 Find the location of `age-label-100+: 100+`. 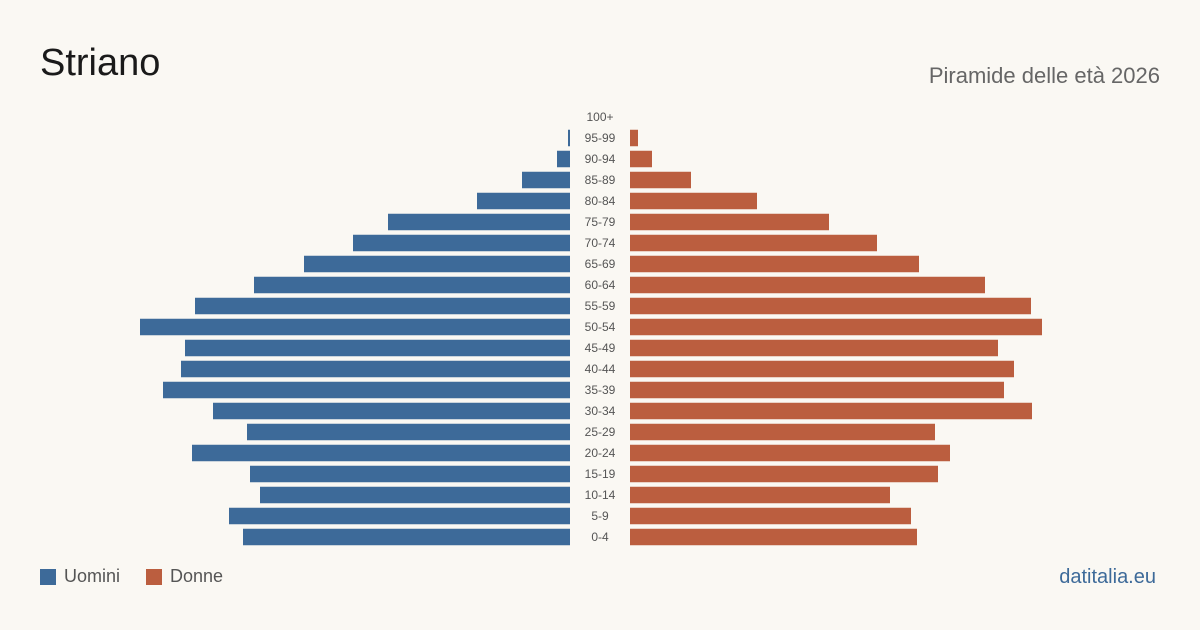

age-label-100+: 100+ is located at coordinates (599, 117).